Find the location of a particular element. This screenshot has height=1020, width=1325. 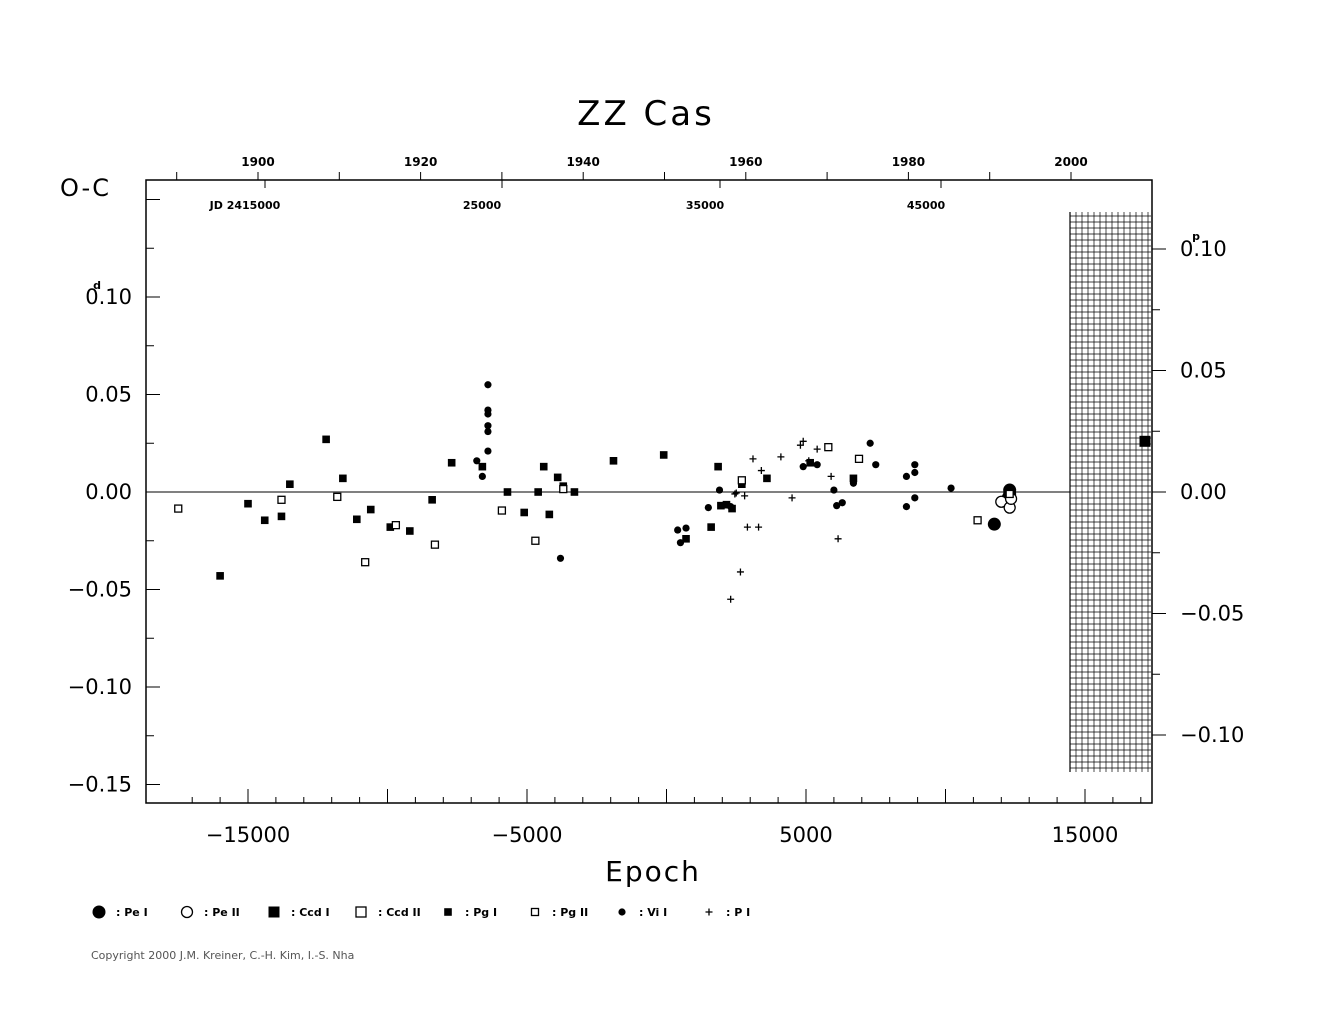

x-tick-label: 15000 is located at coordinates (1085, 835).